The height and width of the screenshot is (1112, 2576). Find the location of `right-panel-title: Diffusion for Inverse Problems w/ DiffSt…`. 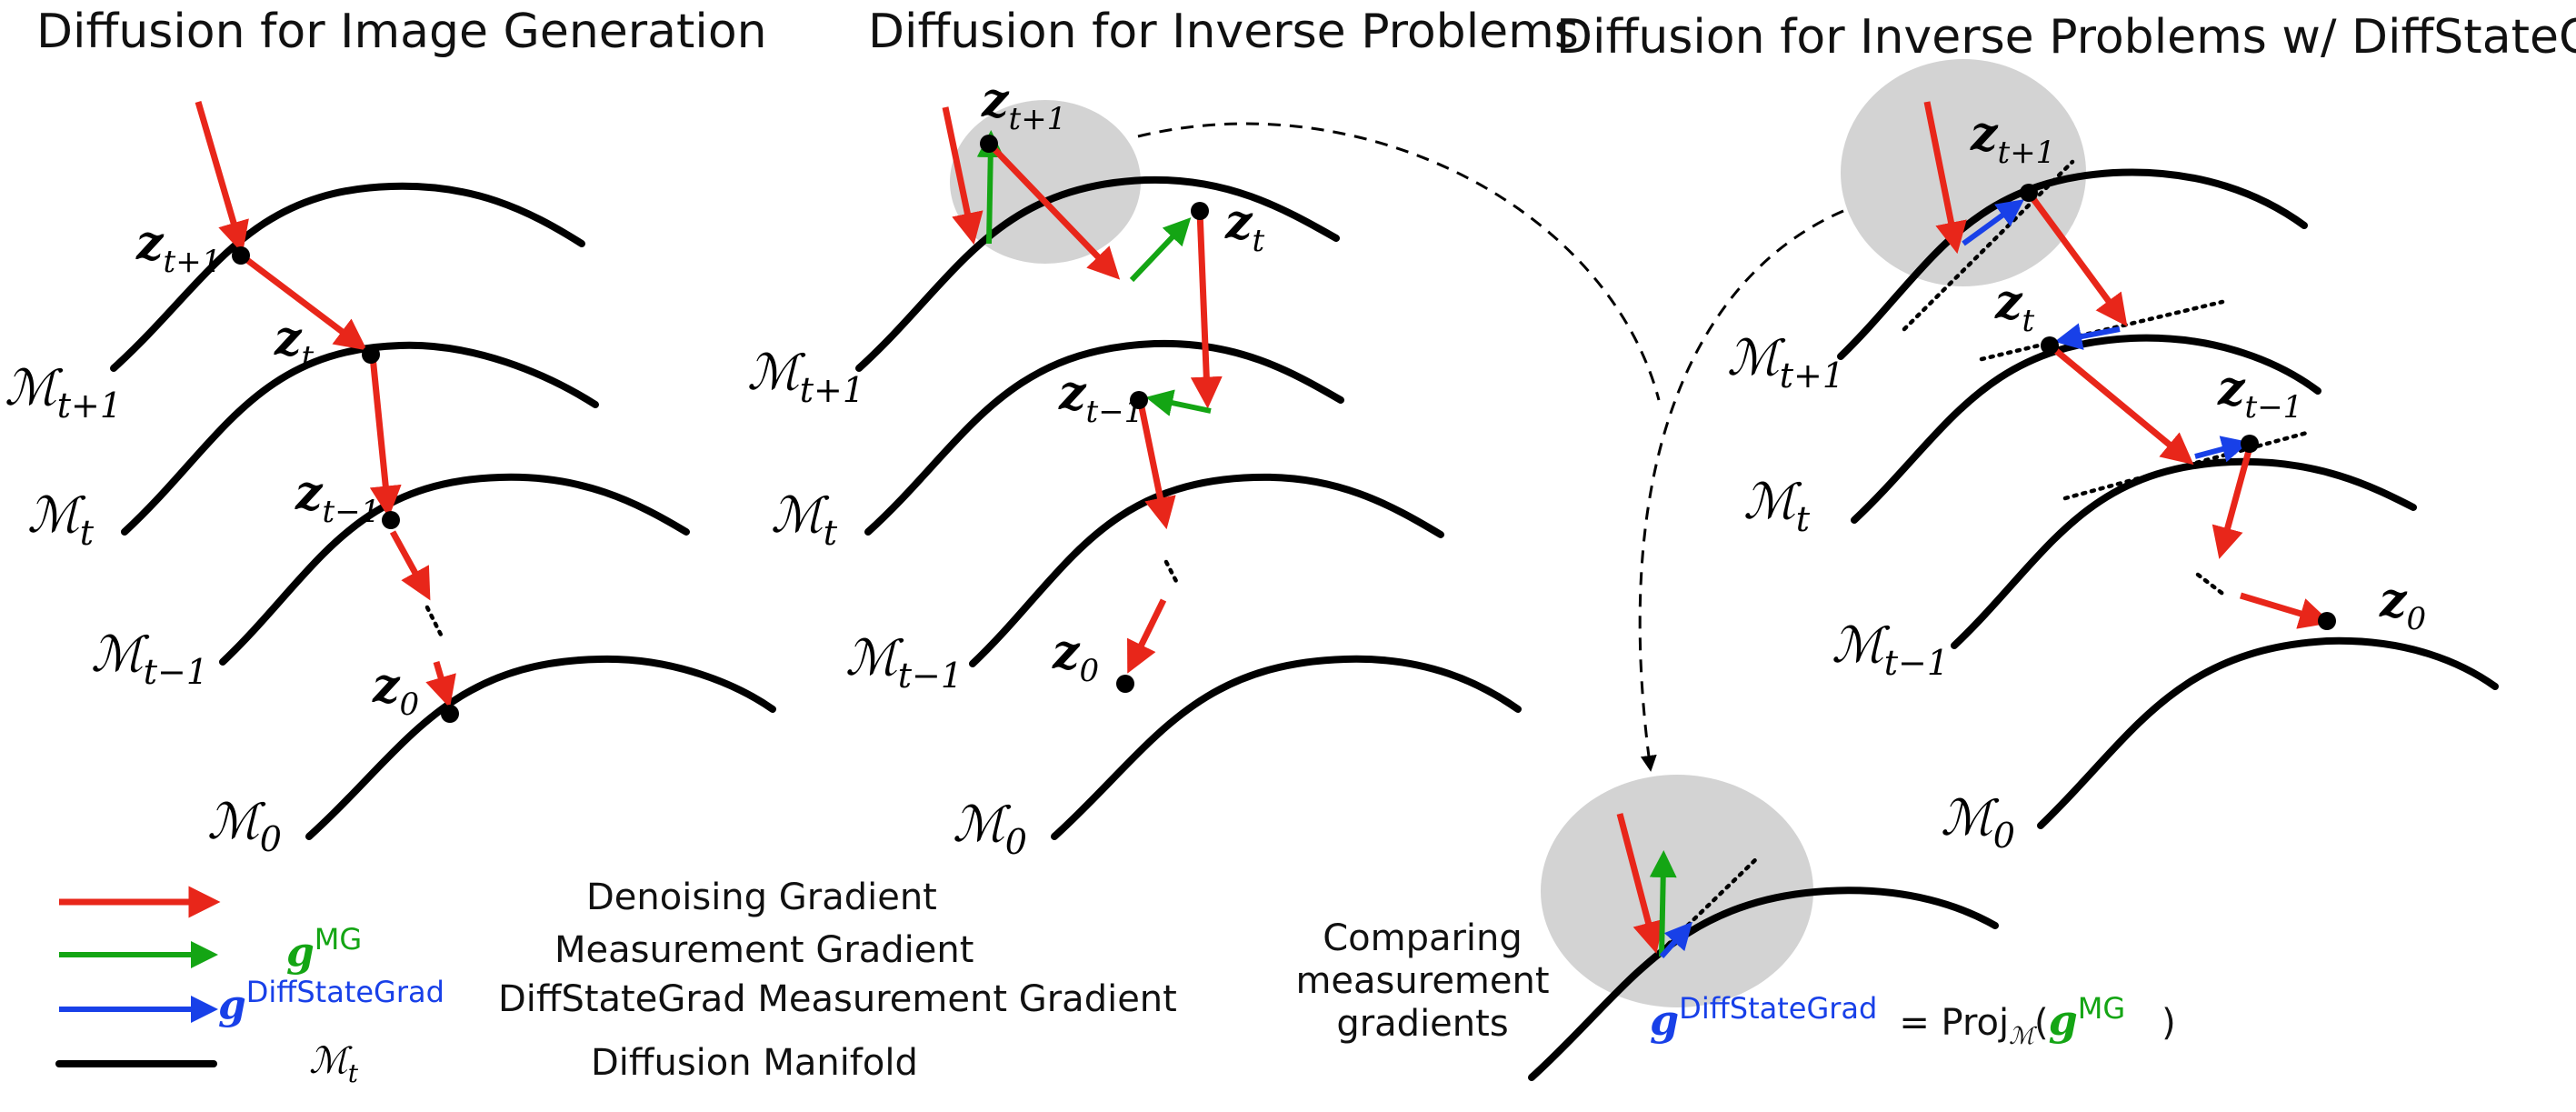

right-panel-title: Diffusion for Inverse Problems w/ DiffSt… is located at coordinates (2066, 37).